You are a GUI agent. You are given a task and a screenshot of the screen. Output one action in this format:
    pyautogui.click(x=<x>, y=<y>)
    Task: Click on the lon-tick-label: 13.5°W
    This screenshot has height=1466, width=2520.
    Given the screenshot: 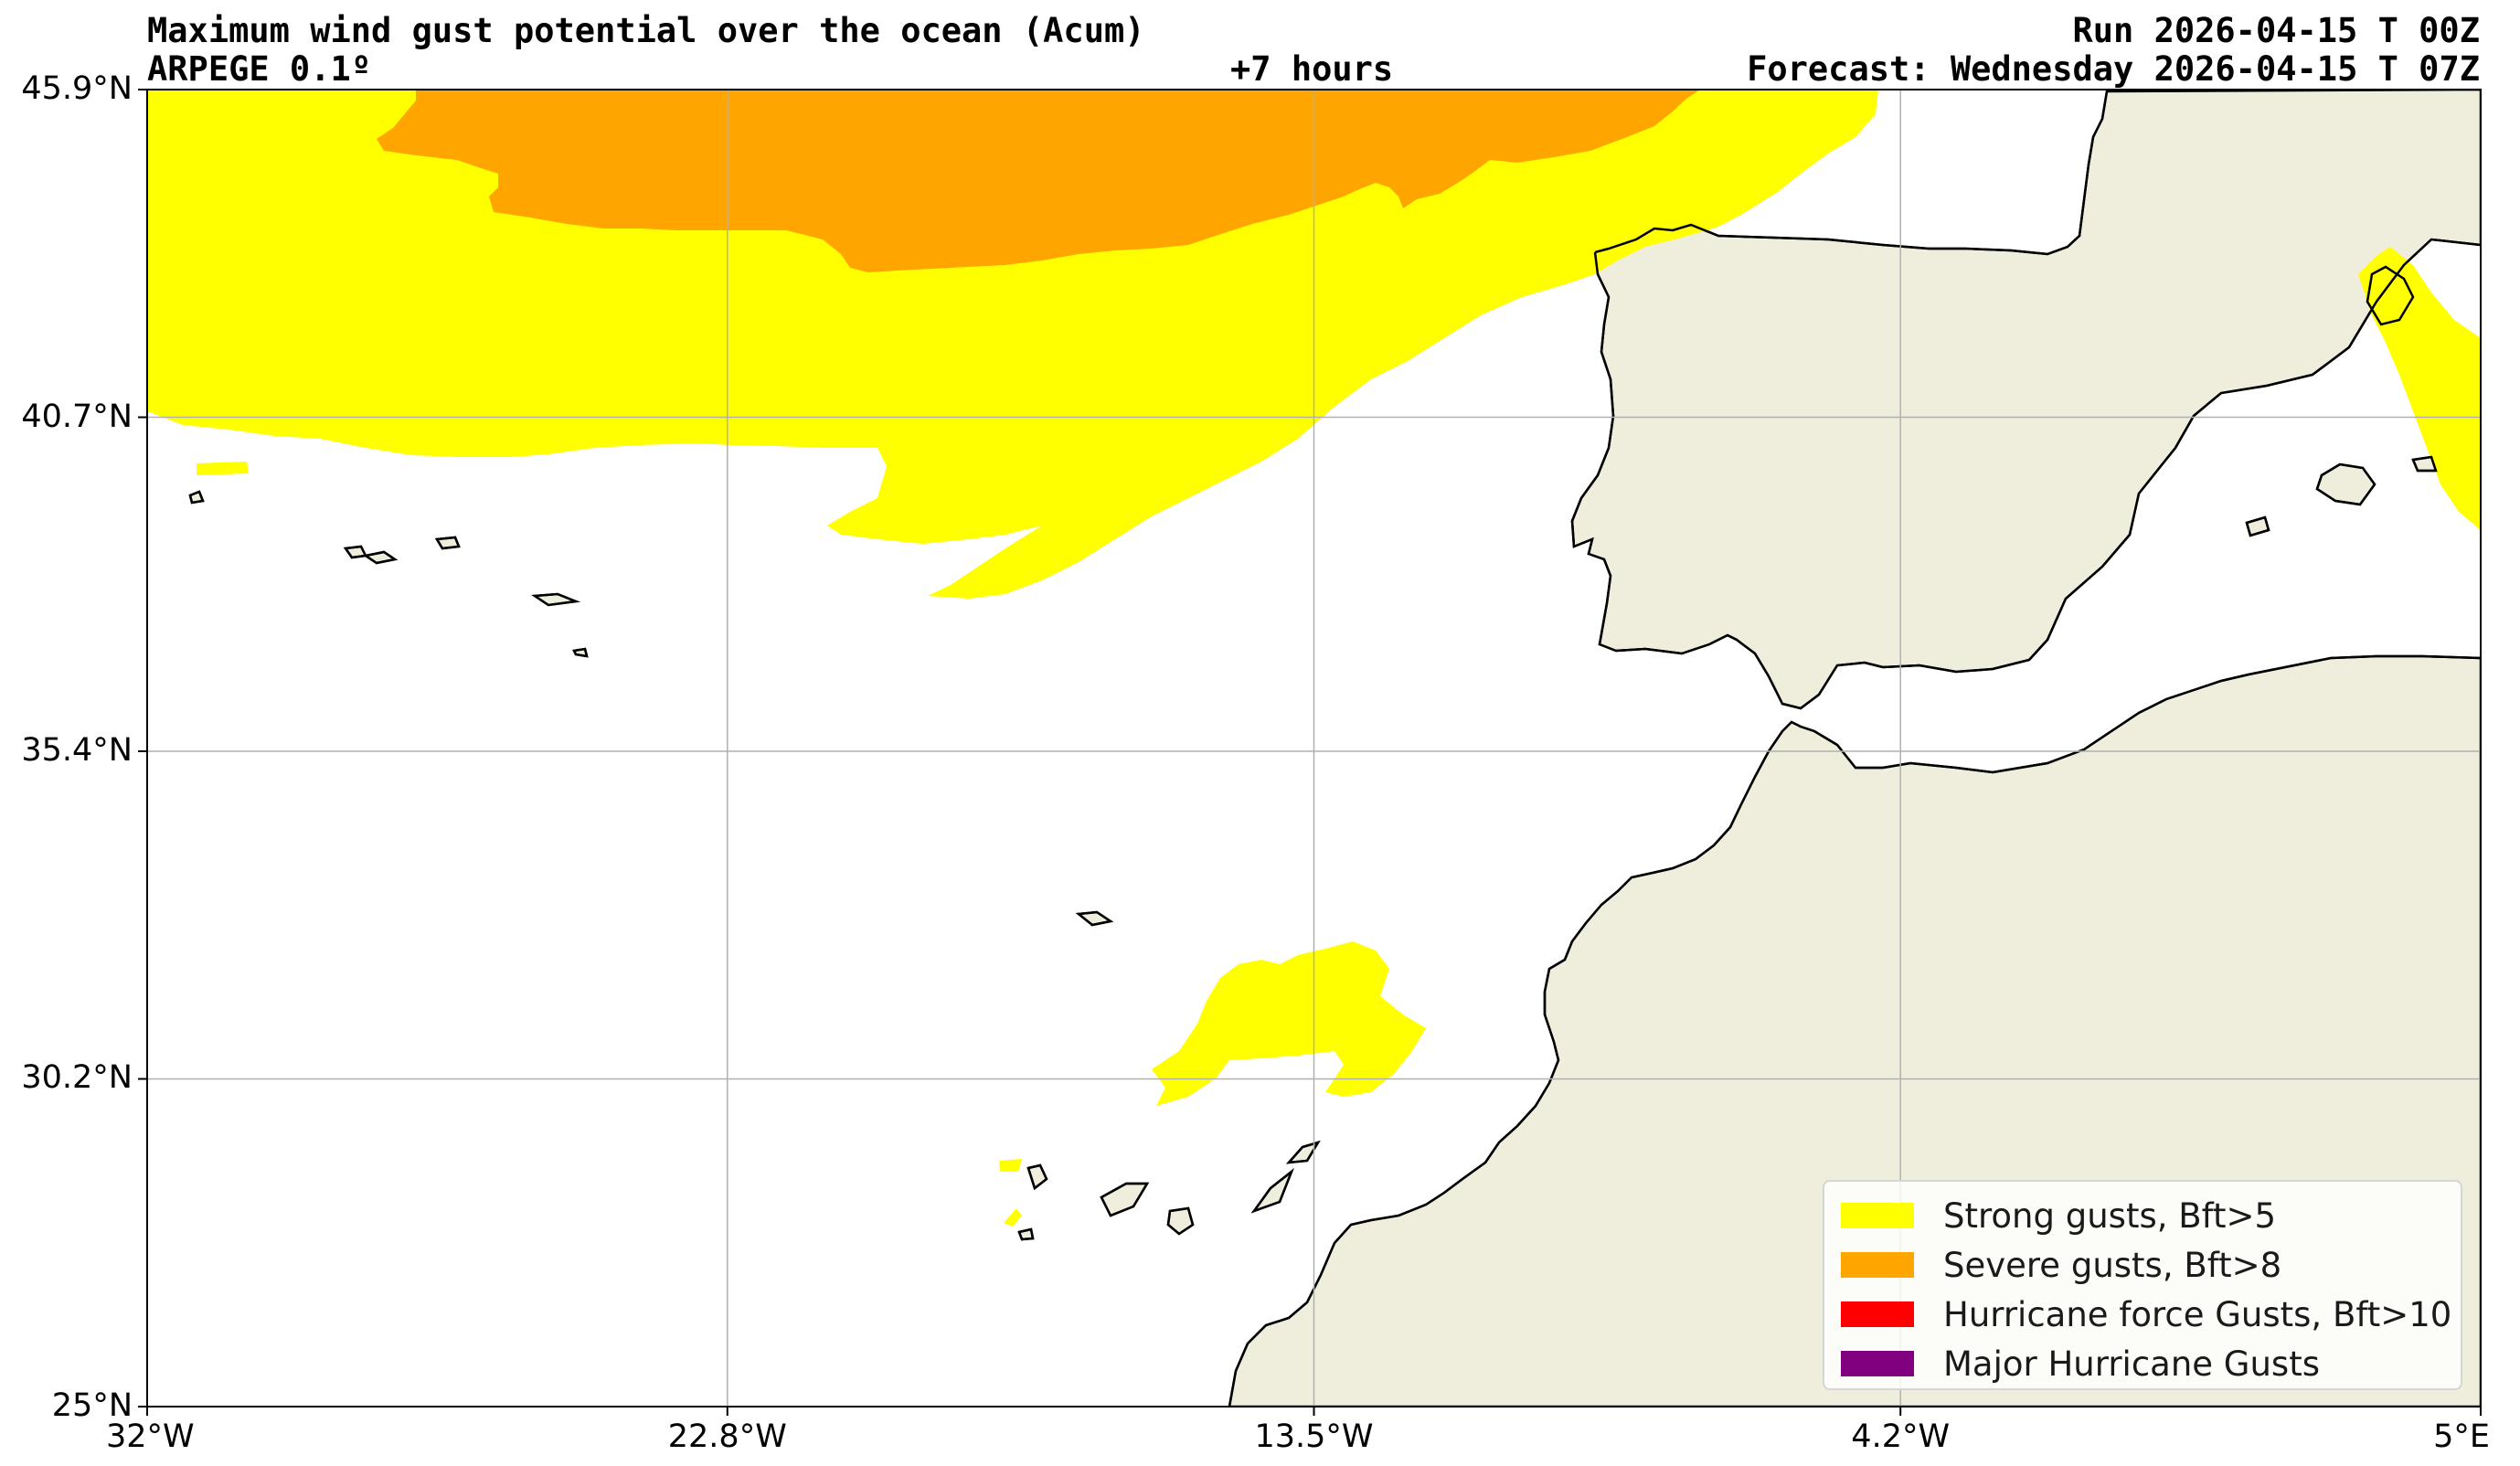 What is the action you would take?
    pyautogui.click(x=1314, y=1436)
    